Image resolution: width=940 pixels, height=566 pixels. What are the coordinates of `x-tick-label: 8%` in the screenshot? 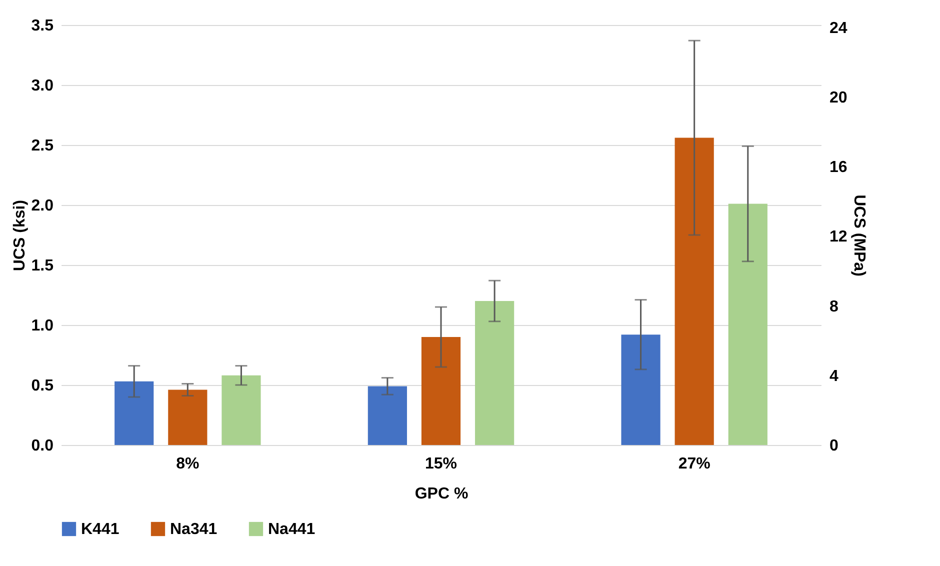 It's located at (188, 464).